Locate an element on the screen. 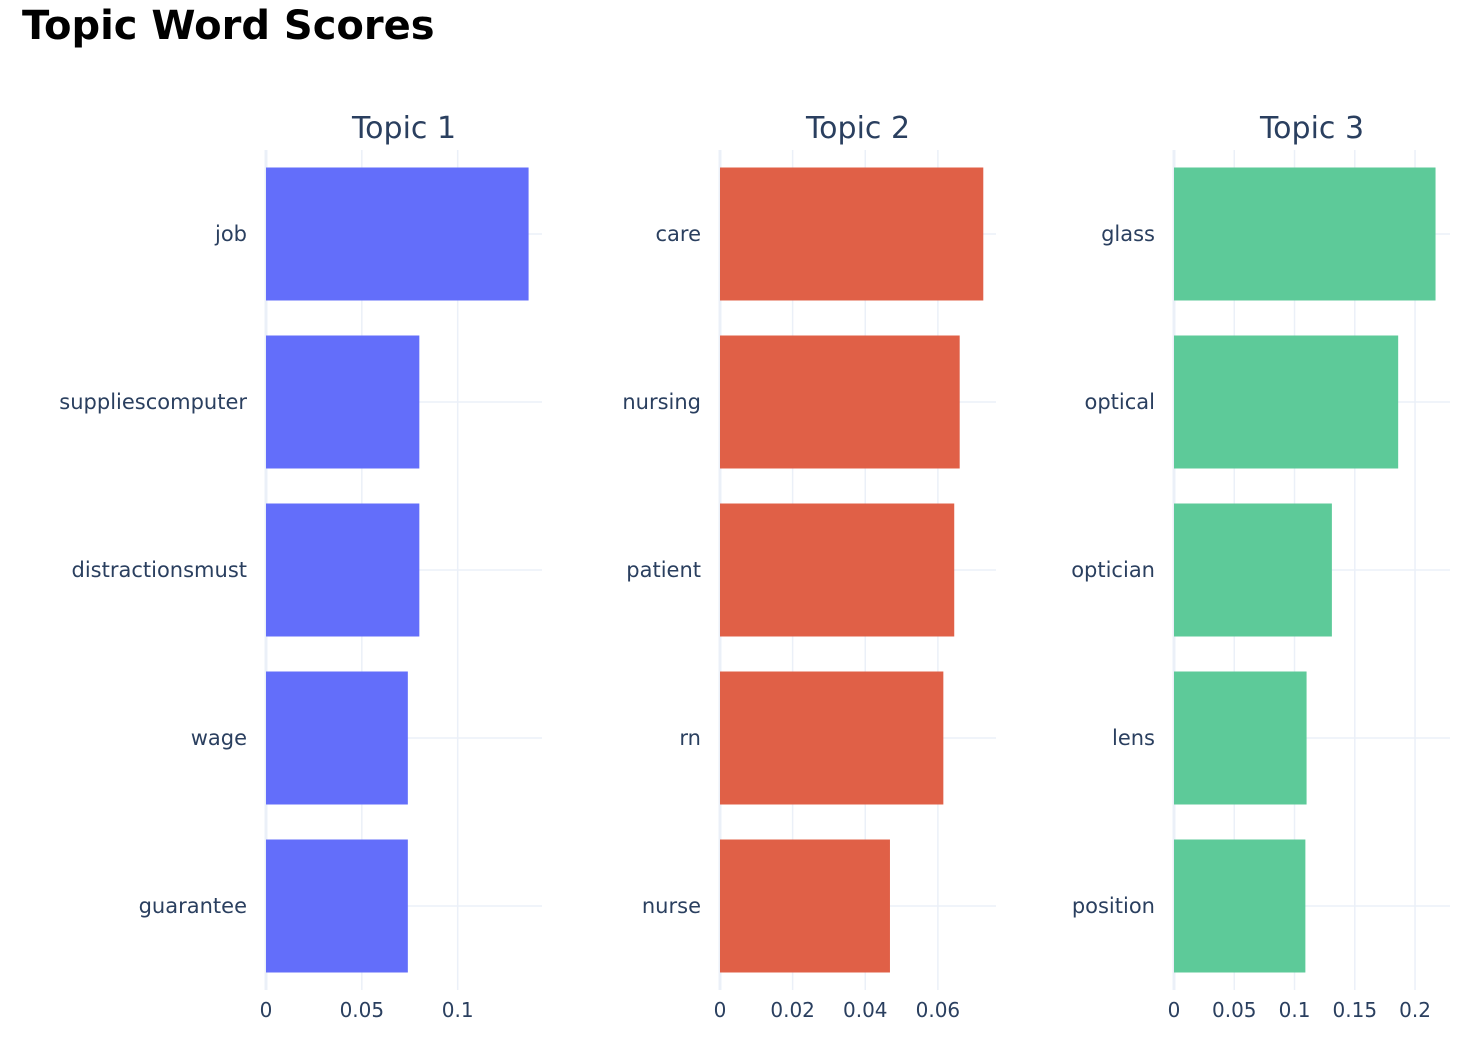 This screenshot has height=1064, width=1478. topic-3-x-tick-label: 0 is located at coordinates (1174, 1010).